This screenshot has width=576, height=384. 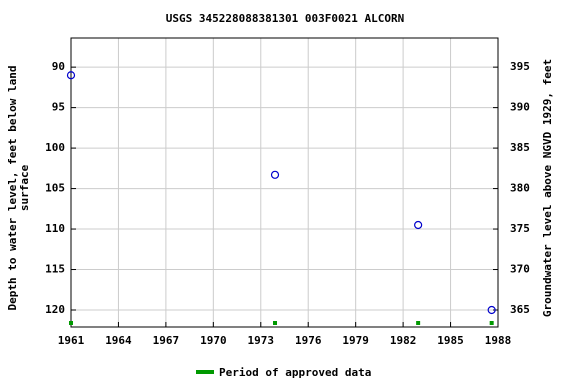 What do you see at coordinates (355, 340) in the screenshot?
I see `x-tick-label: 1979` at bounding box center [355, 340].